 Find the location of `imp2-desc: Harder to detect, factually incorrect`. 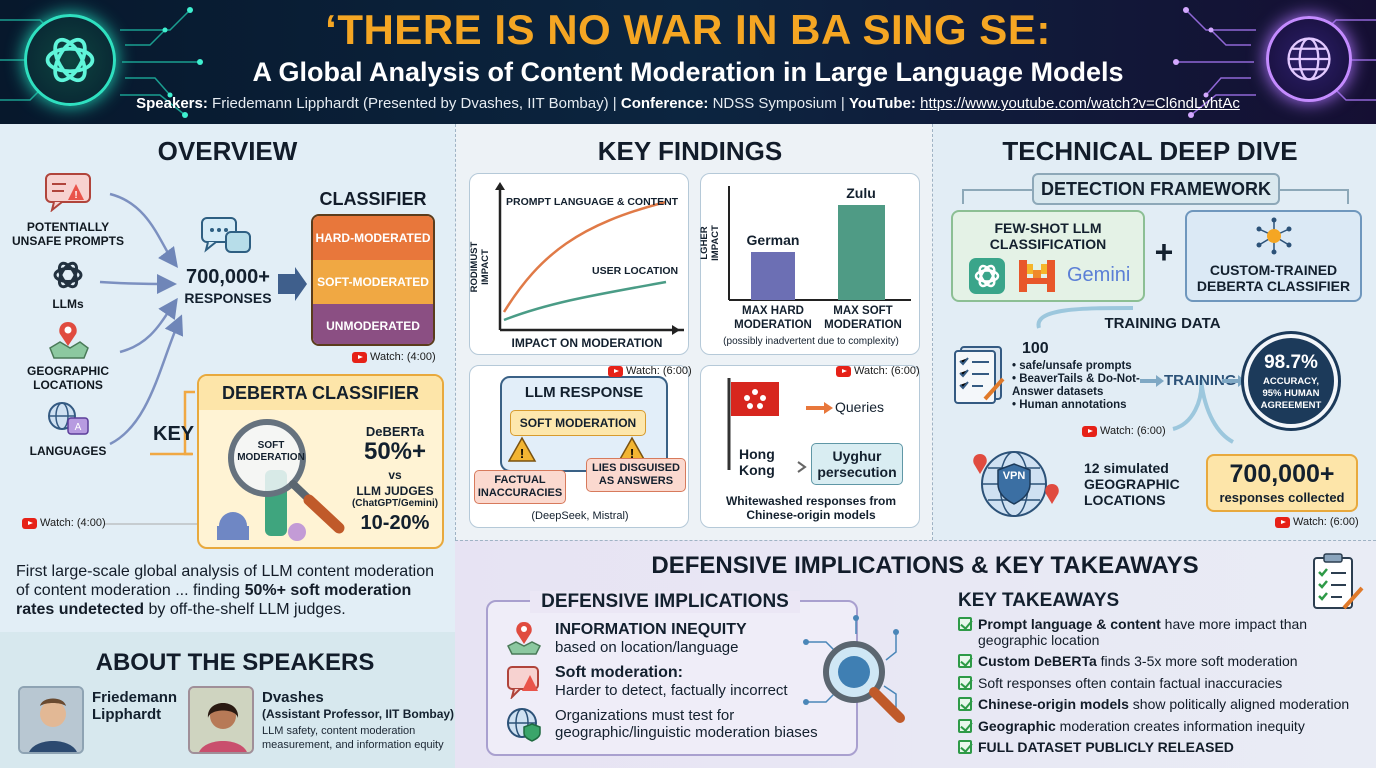

imp2-desc: Harder to detect, factually incorrect is located at coordinates (671, 690).